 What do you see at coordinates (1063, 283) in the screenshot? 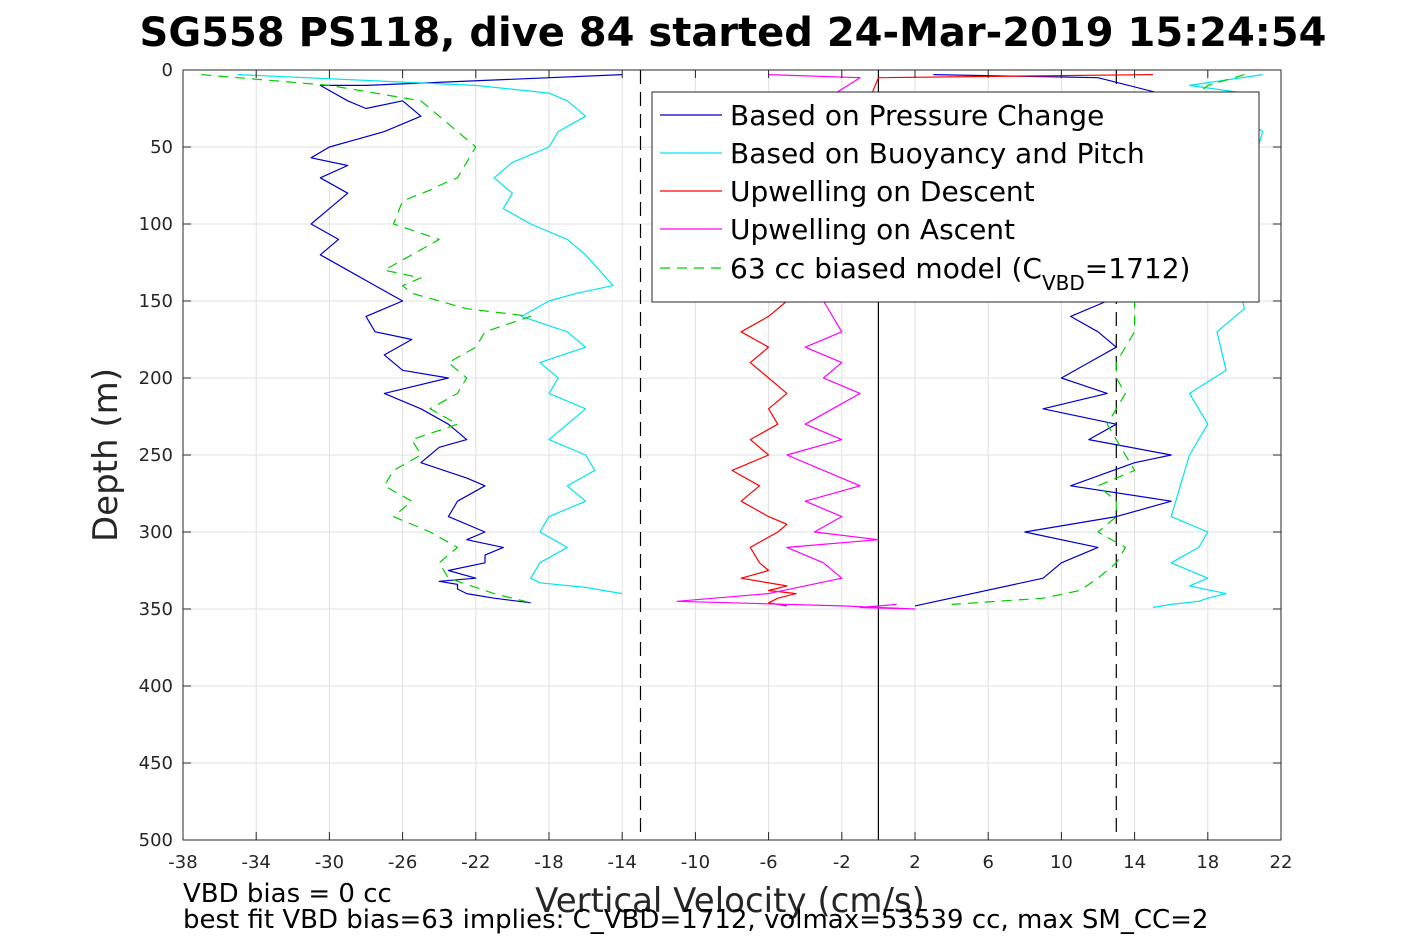
I see `legend-model-subscript: VBD` at bounding box center [1063, 283].